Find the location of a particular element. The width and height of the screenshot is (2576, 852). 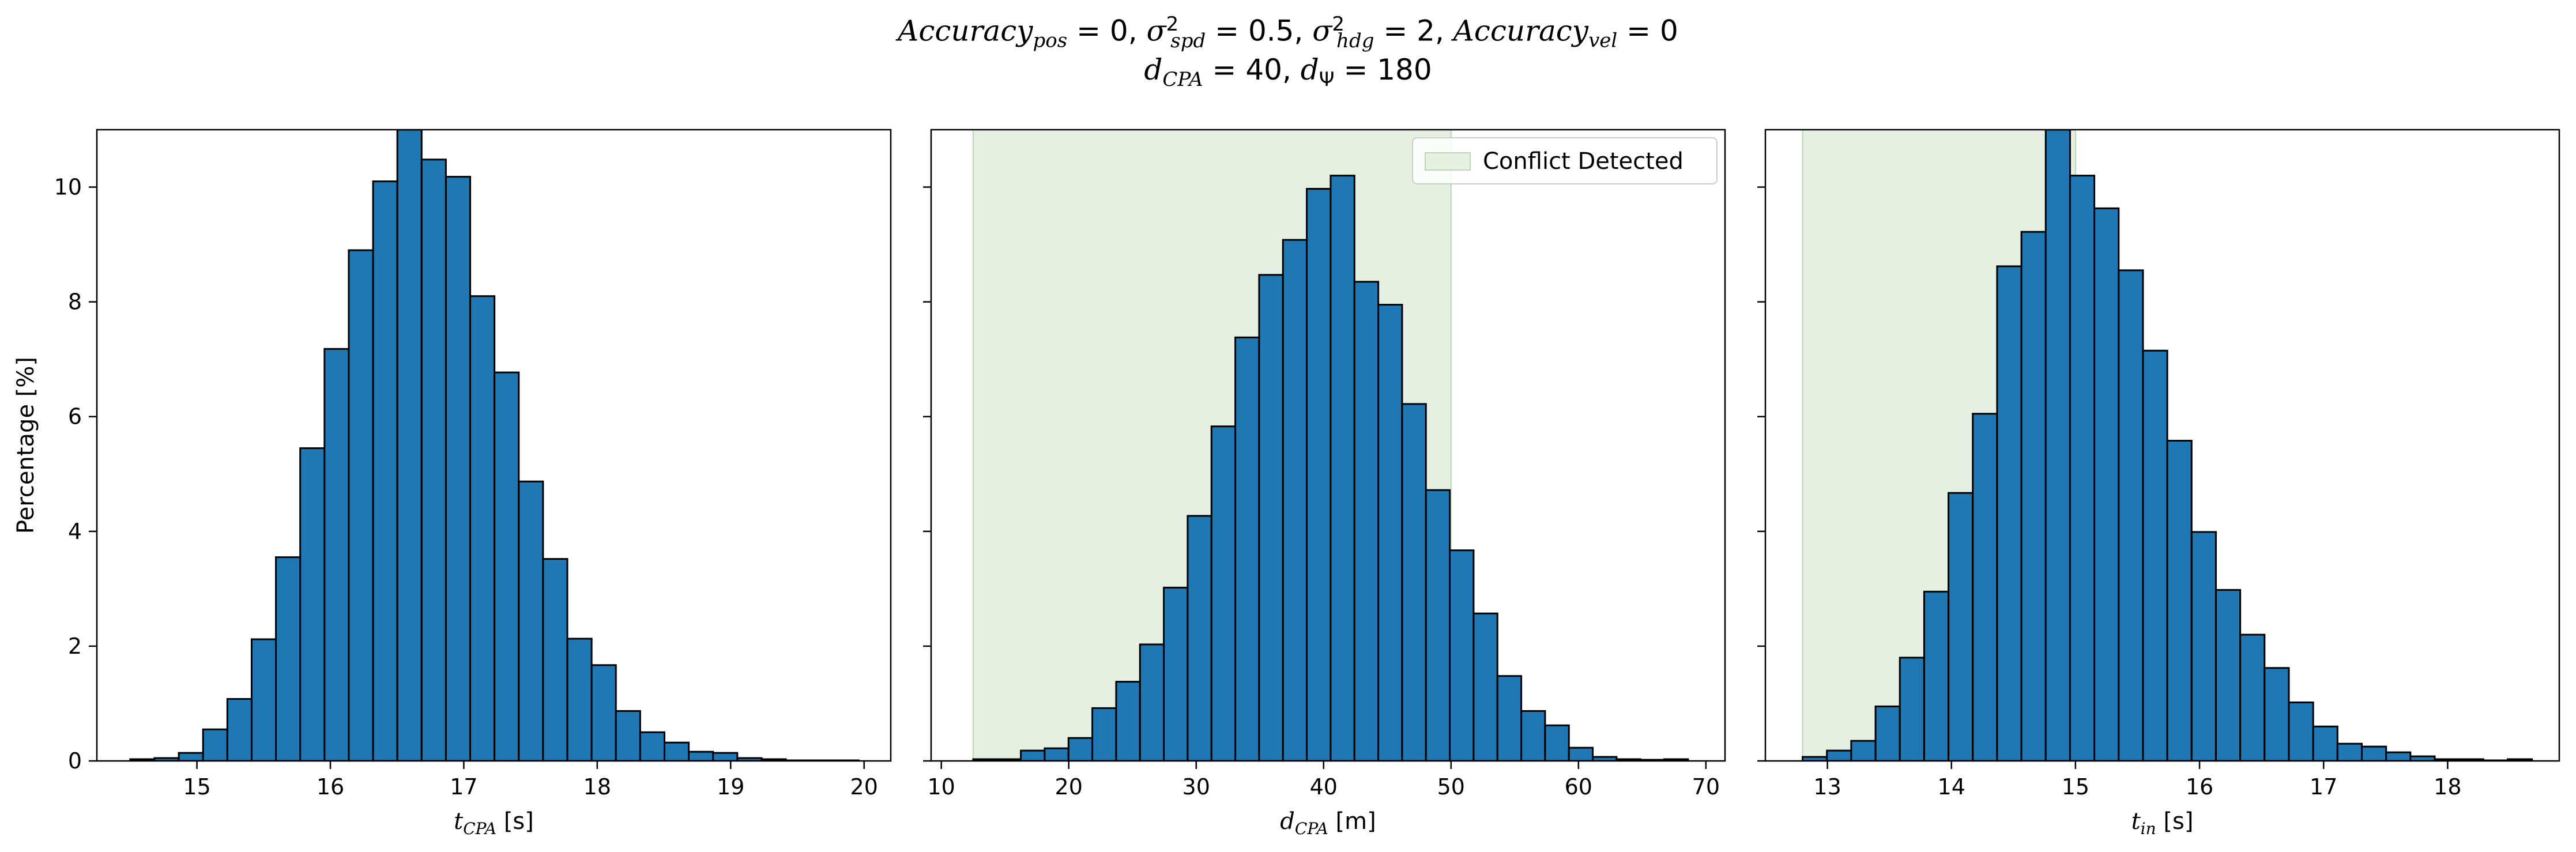

y-tick-label: 4 is located at coordinates (75, 531).